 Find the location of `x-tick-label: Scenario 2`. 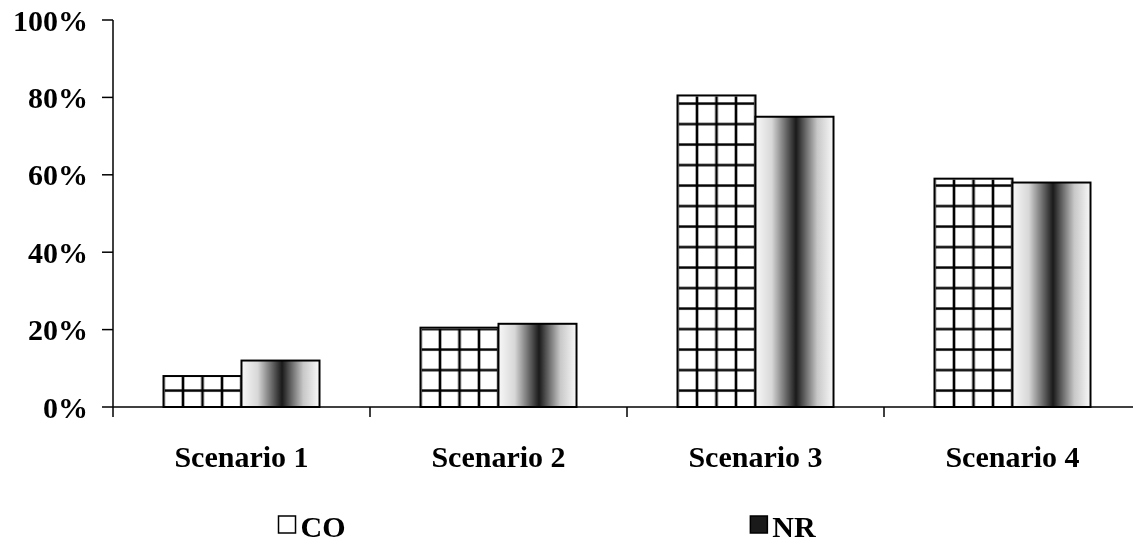

x-tick-label: Scenario 2 is located at coordinates (498, 456).